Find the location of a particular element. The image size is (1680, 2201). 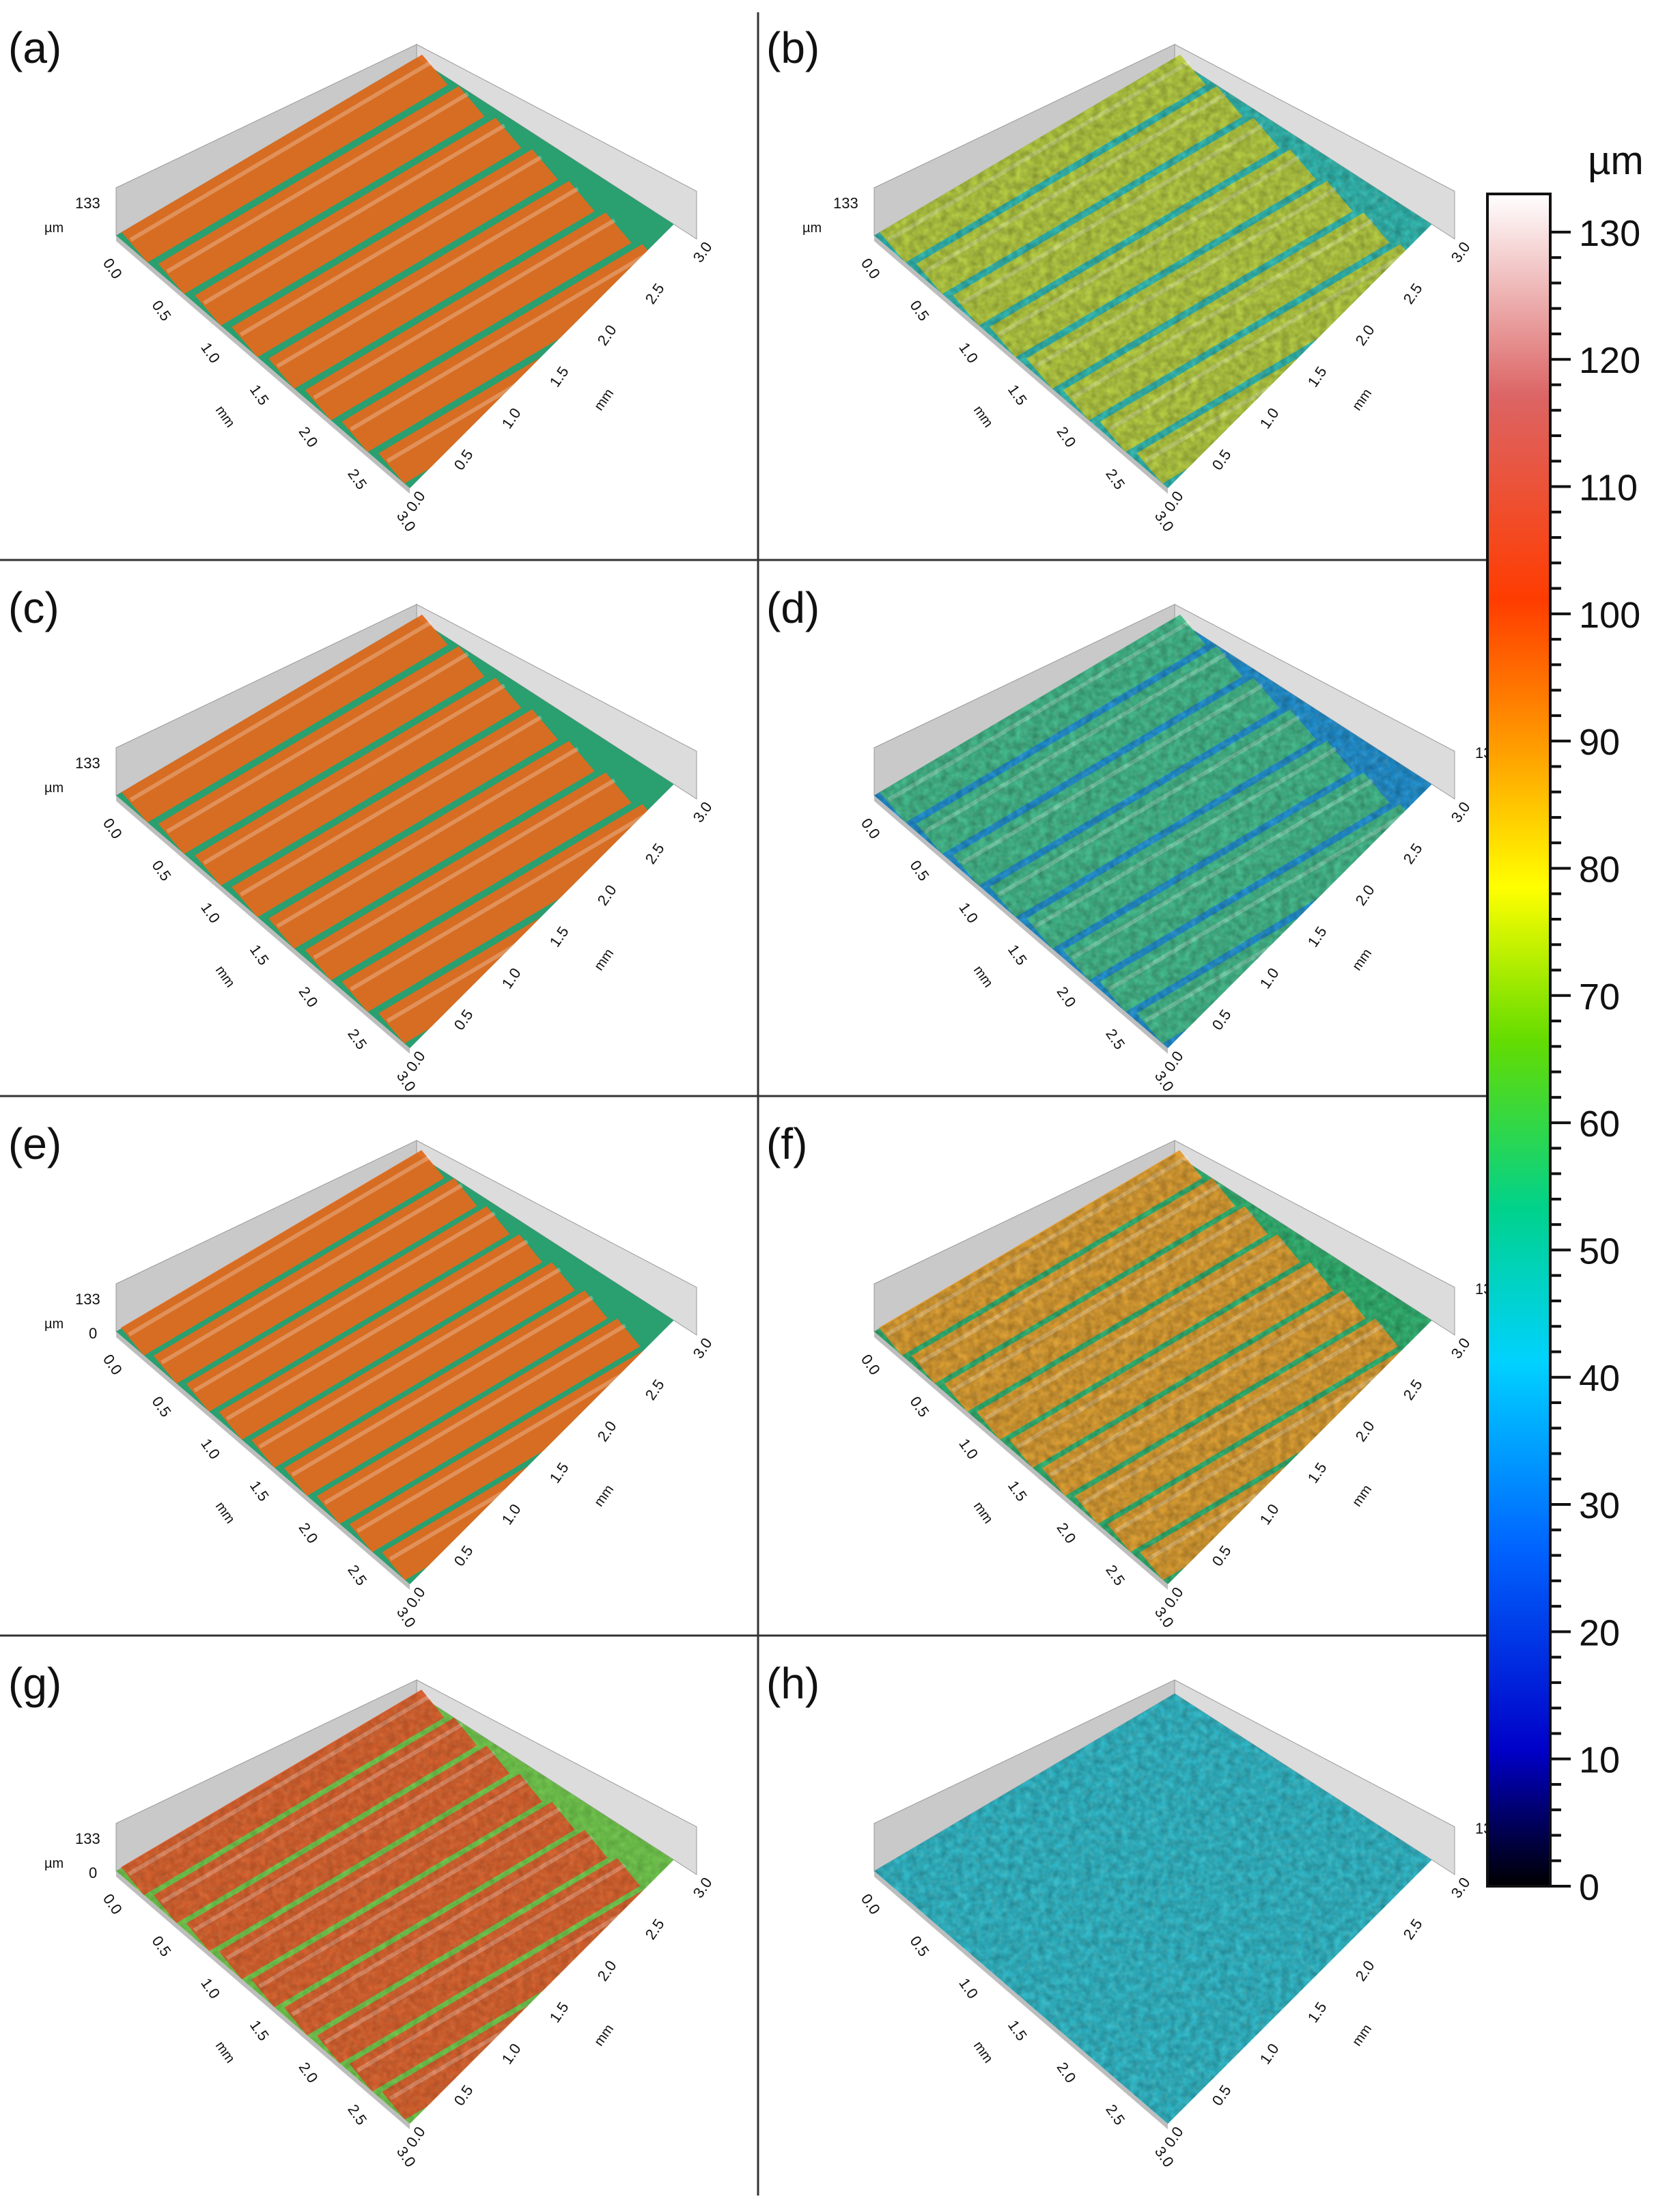

panel-label: (f) is located at coordinates (786, 1143).